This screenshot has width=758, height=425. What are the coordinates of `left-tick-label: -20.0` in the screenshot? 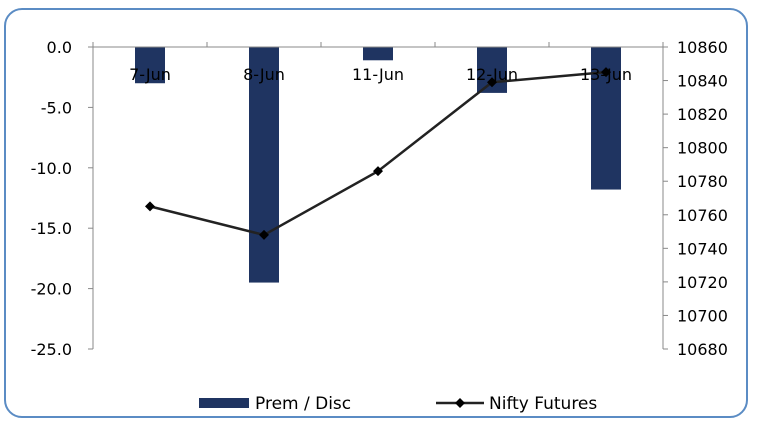 It's located at (51, 289).